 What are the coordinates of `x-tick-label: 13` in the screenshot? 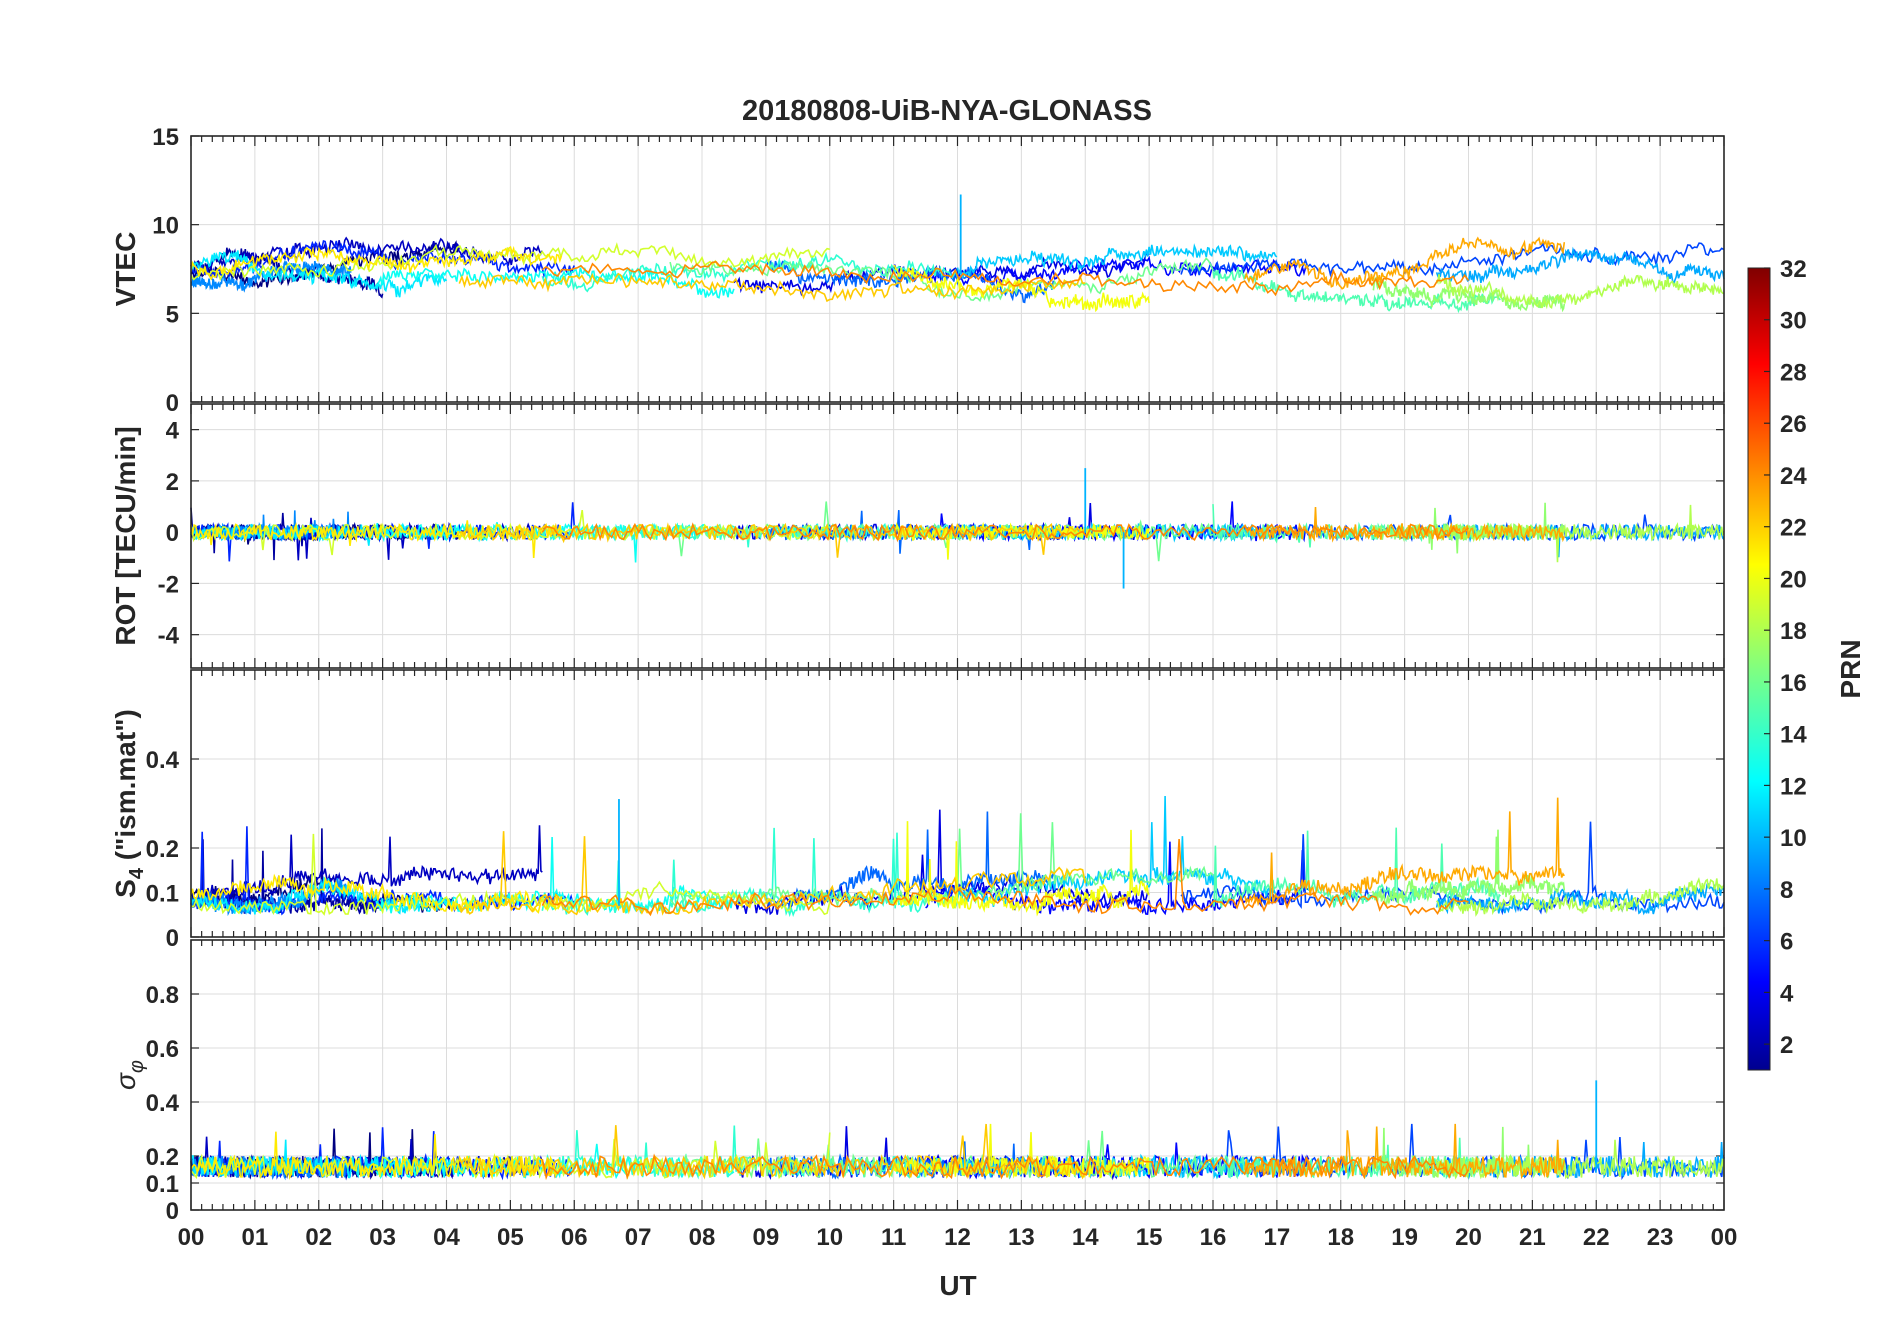 It's located at (1021, 1237).